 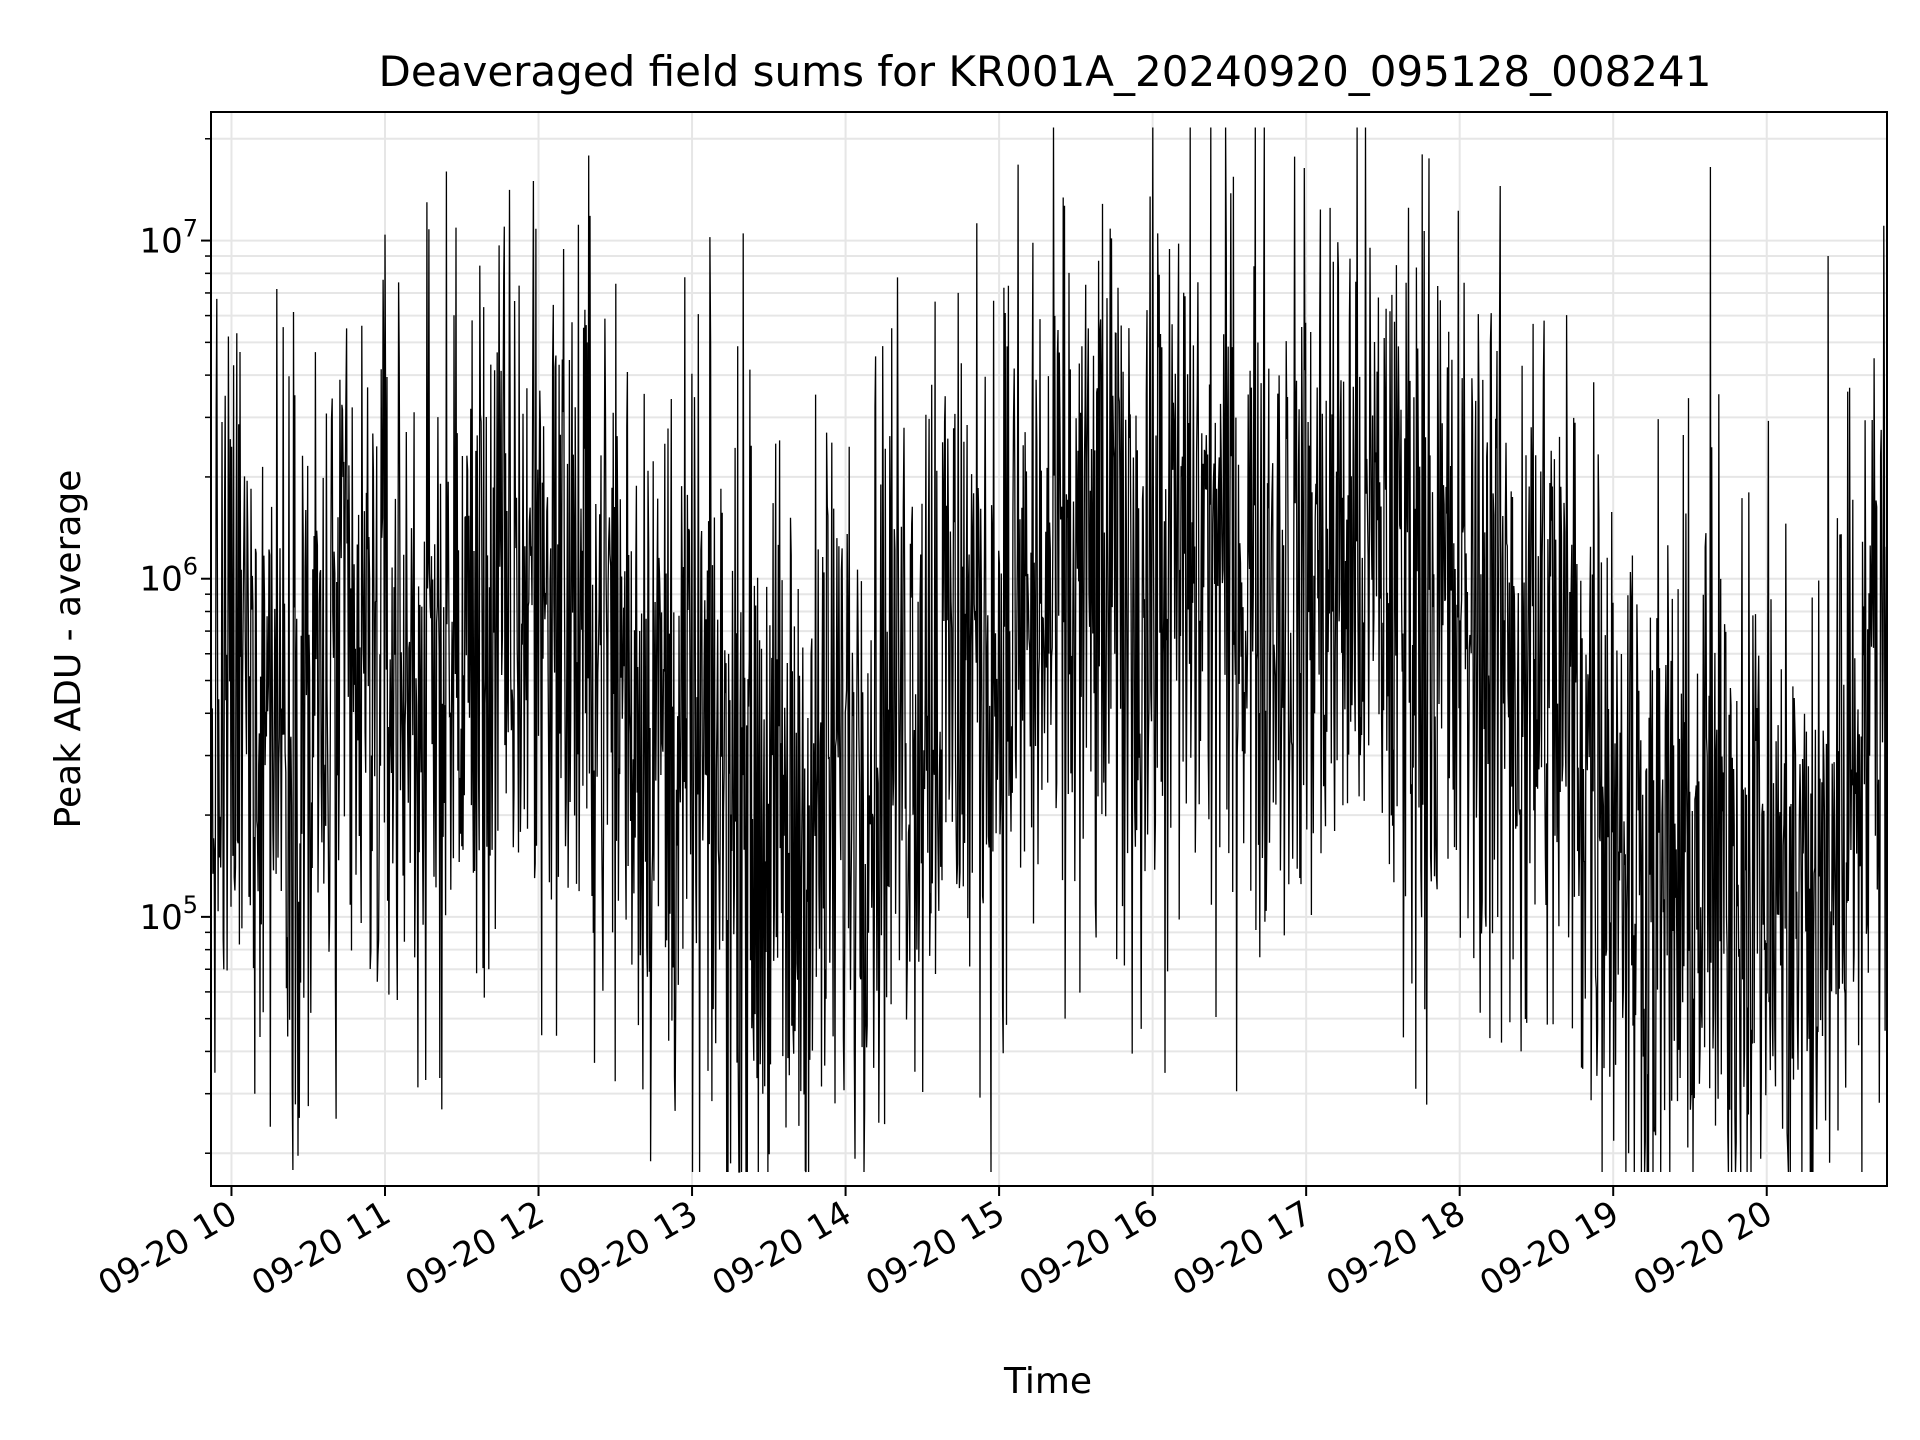 What do you see at coordinates (190, 229) in the screenshot?
I see `y-tick-exponent: 7` at bounding box center [190, 229].